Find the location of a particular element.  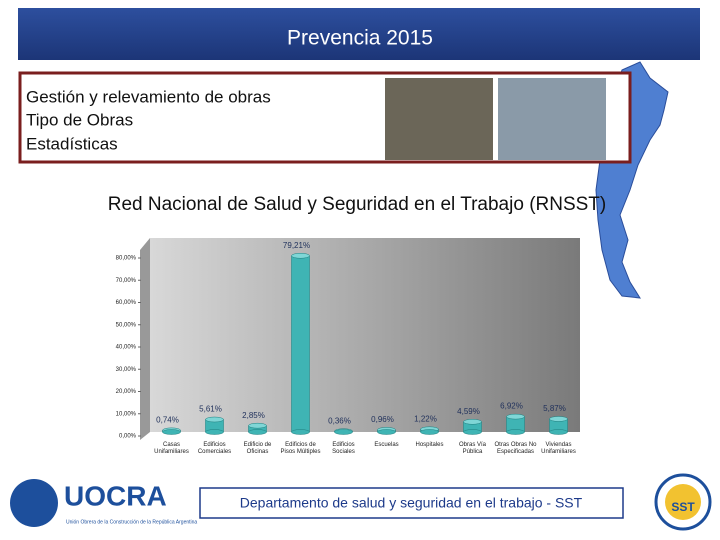

wall-side is located at coordinates (145, 339).